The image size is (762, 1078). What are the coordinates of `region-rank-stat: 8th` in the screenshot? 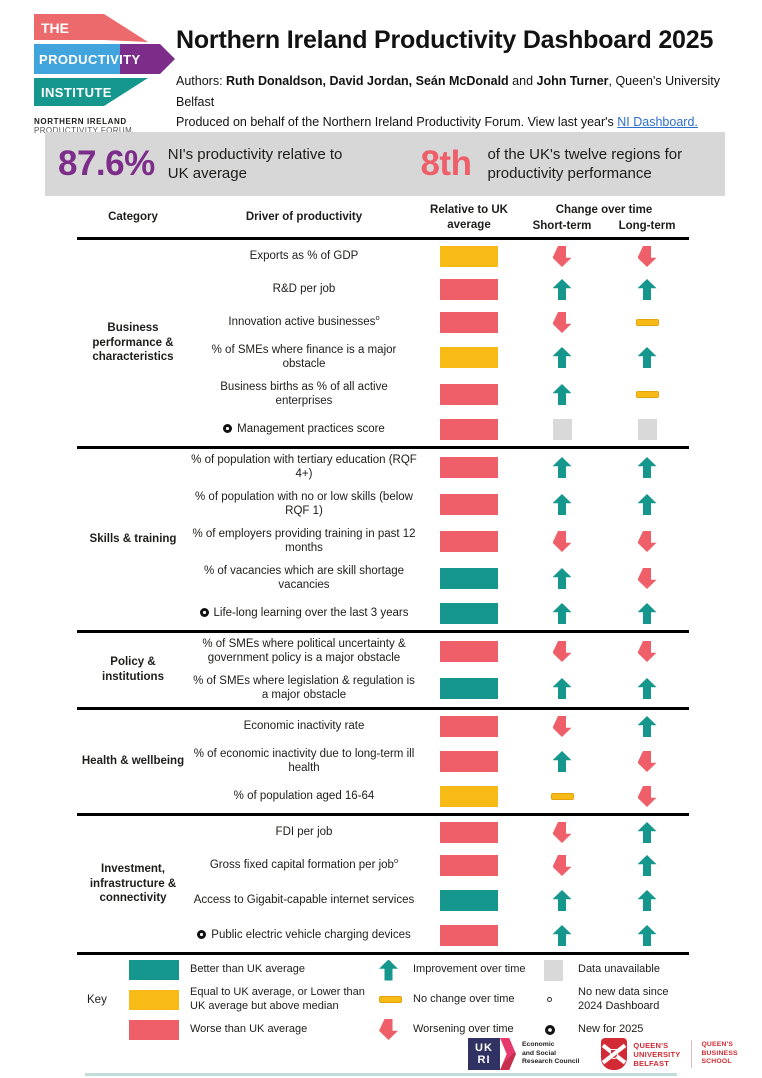 It's located at (446, 163).